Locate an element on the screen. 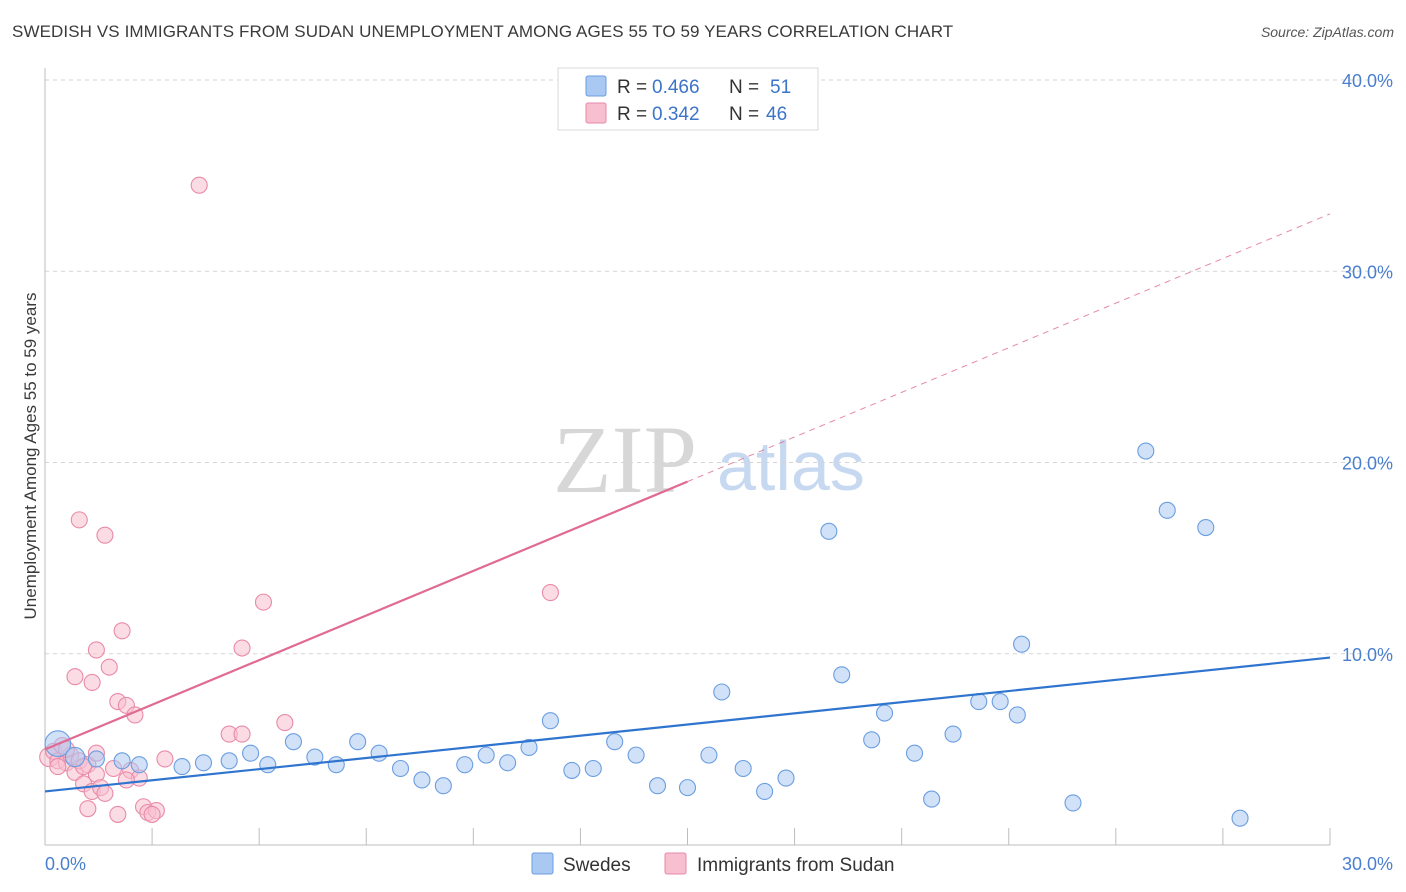 This screenshot has height=892, width=1406. legend-bottom: Swedes Immigrants from Sudan is located at coordinates (712, 864).